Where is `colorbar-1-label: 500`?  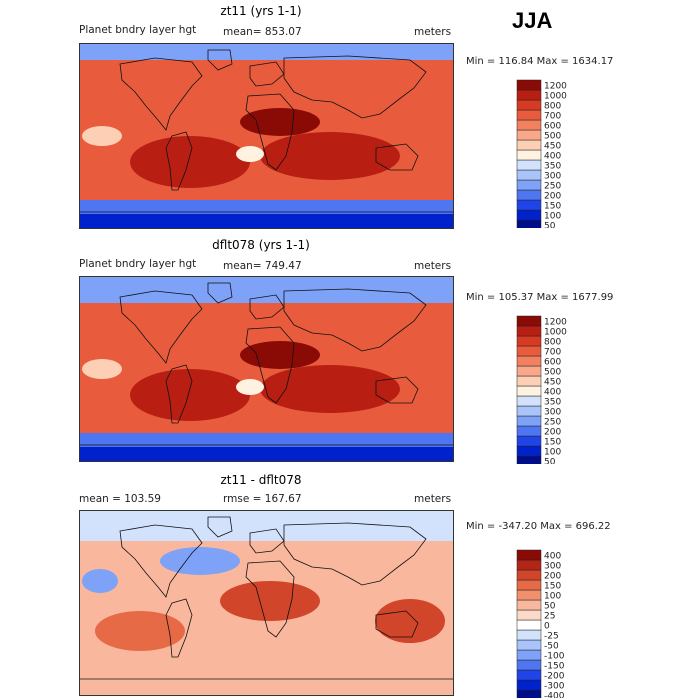
colorbar-1-label: 500 is located at coordinates (552, 137).